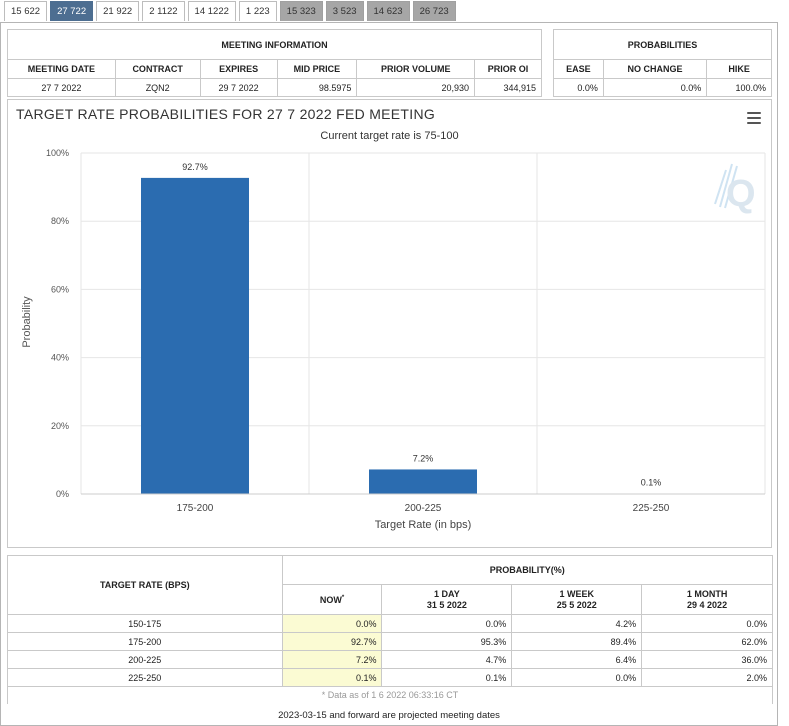 This screenshot has width=789, height=726. What do you see at coordinates (157, 69) in the screenshot?
I see `header-contract: CONTRACT` at bounding box center [157, 69].